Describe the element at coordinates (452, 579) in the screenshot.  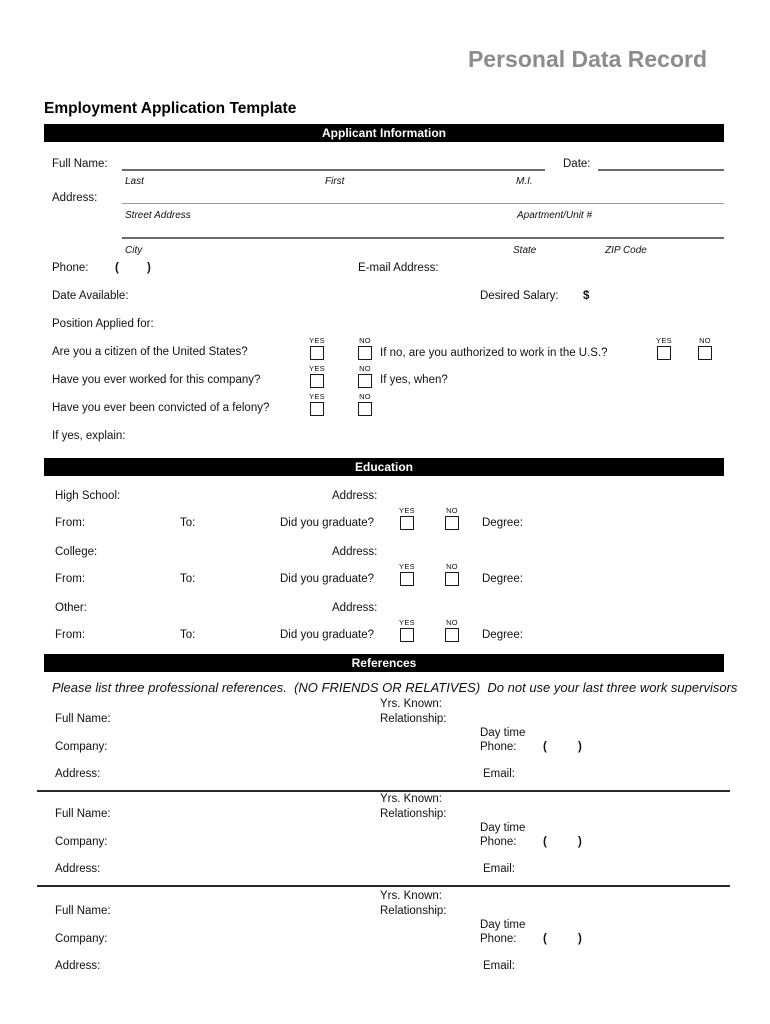
I see `college-graduate-no-checkbox` at that location.